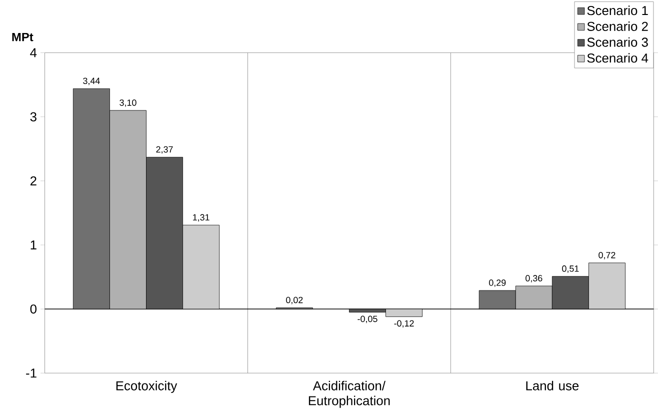 This screenshot has width=658, height=413. Describe the element at coordinates (201, 218) in the screenshot. I see `data-label: 1,31` at that location.